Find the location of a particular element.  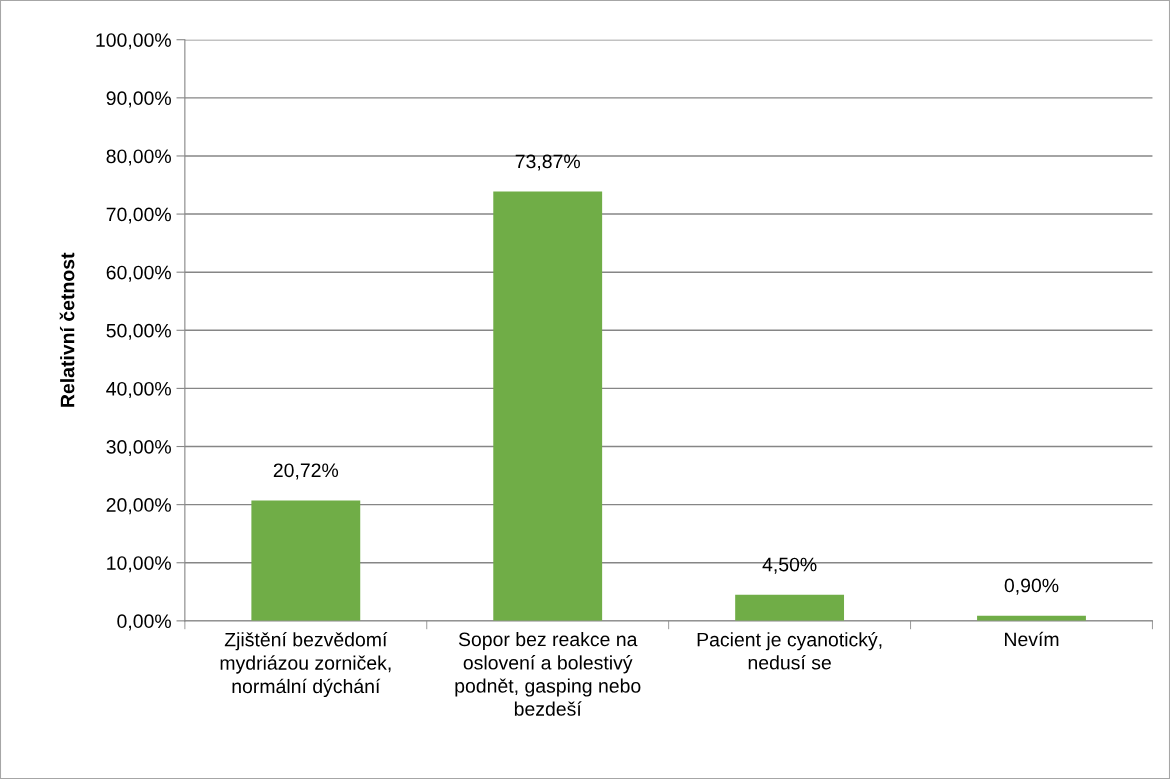

y-tick-label: 60,00% is located at coordinates (138, 273).